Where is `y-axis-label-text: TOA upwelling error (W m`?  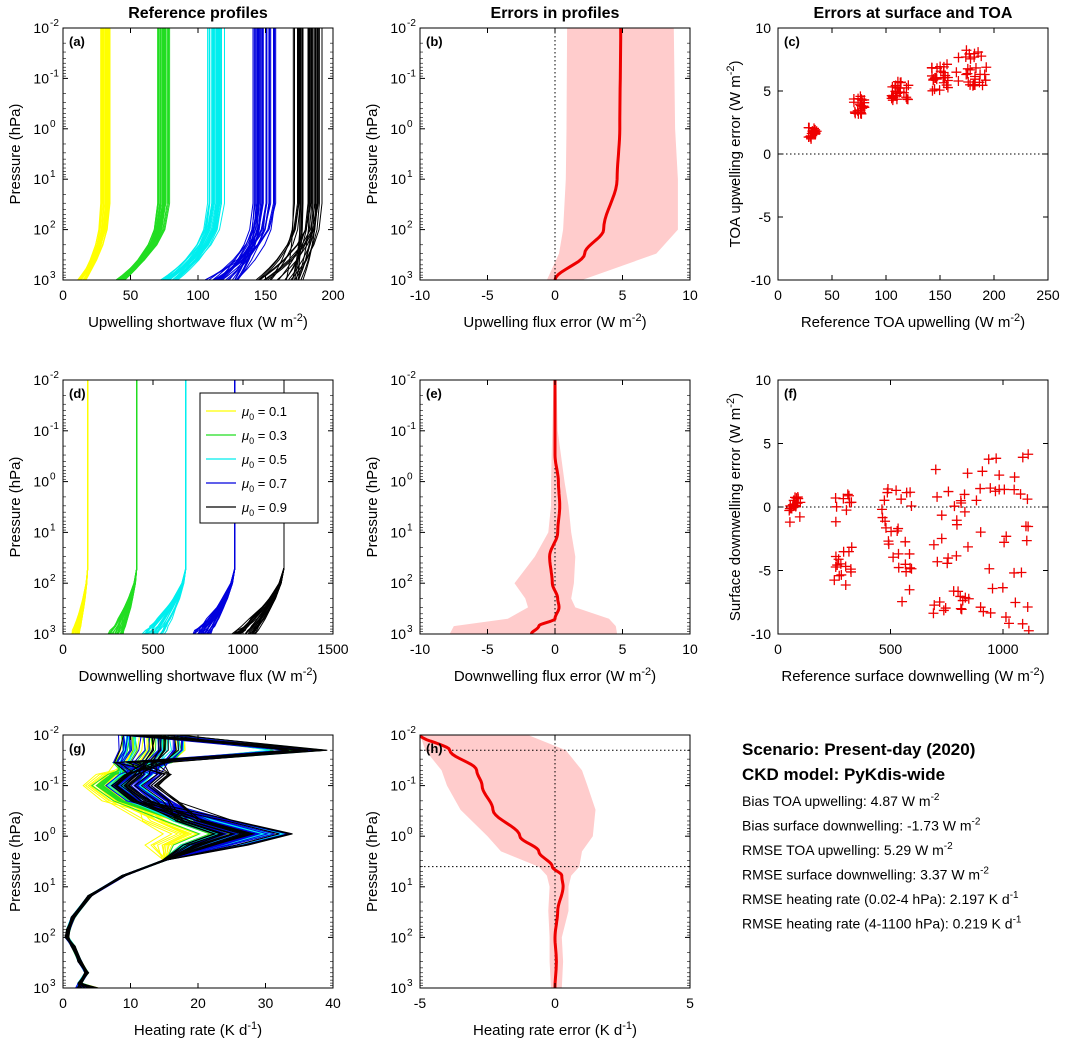
y-axis-label-text: TOA upwelling error (W m is located at coordinates (735, 161).